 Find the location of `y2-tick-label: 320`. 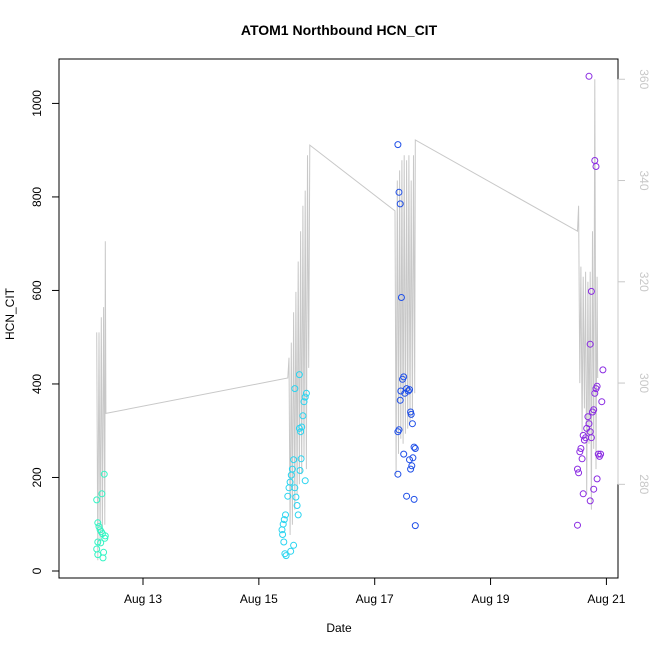

y2-tick-label: 320 is located at coordinates (643, 282).